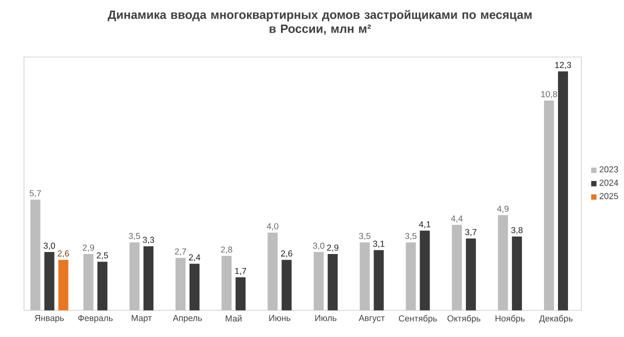 The image size is (624, 337). I want to click on data-label: 2,7, so click(180, 252).